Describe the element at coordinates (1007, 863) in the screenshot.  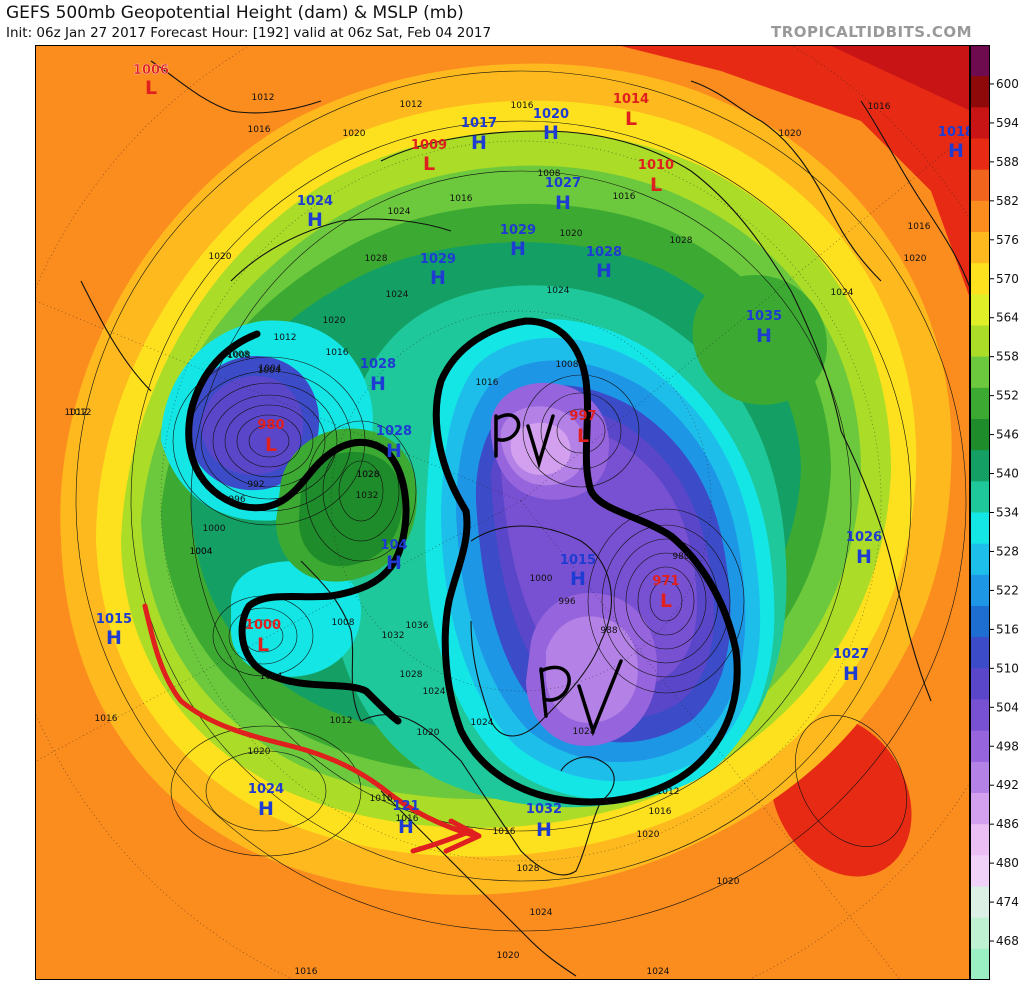
I see `legend-label: 480` at that location.